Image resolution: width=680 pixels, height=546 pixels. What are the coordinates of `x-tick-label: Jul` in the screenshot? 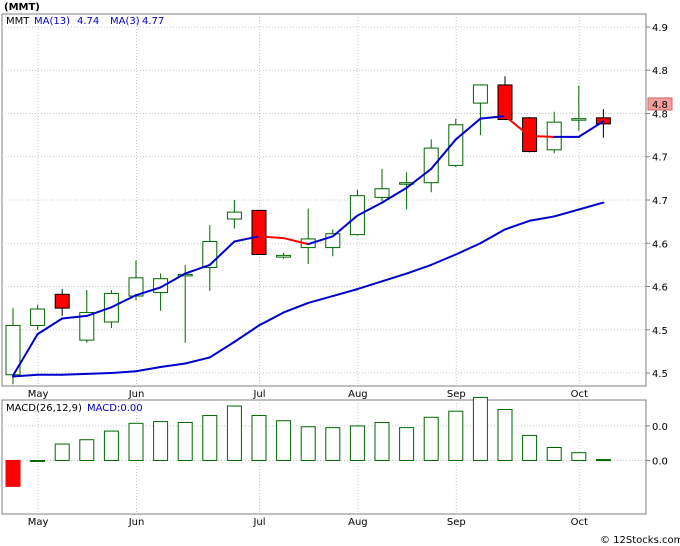 It's located at (258, 394).